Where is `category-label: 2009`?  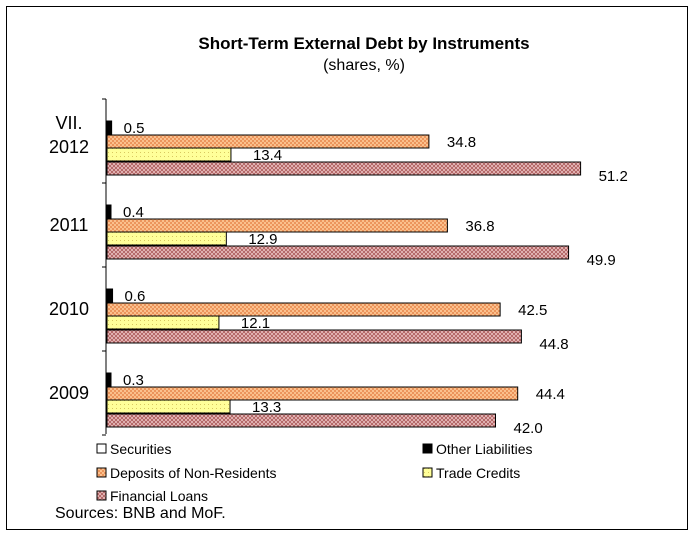 category-label: 2009 is located at coordinates (69, 393).